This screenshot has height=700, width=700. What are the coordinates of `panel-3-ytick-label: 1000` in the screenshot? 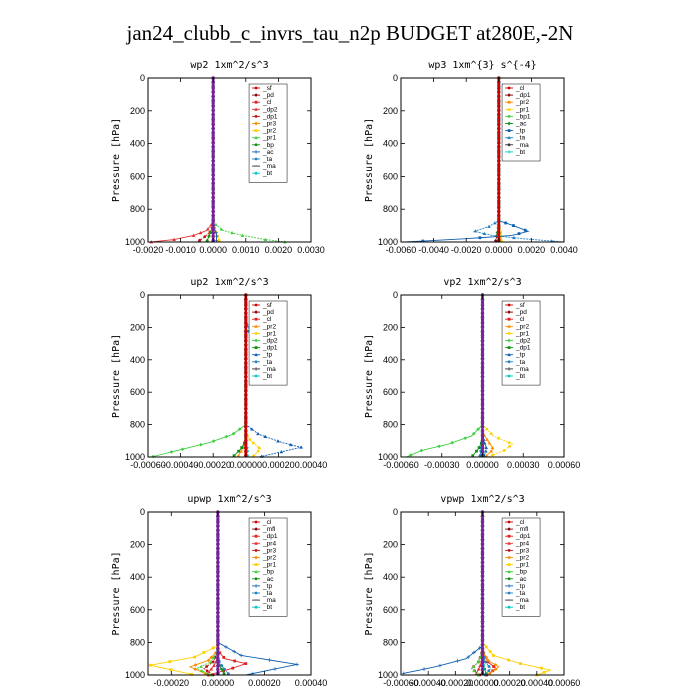 It's located at (135, 457).